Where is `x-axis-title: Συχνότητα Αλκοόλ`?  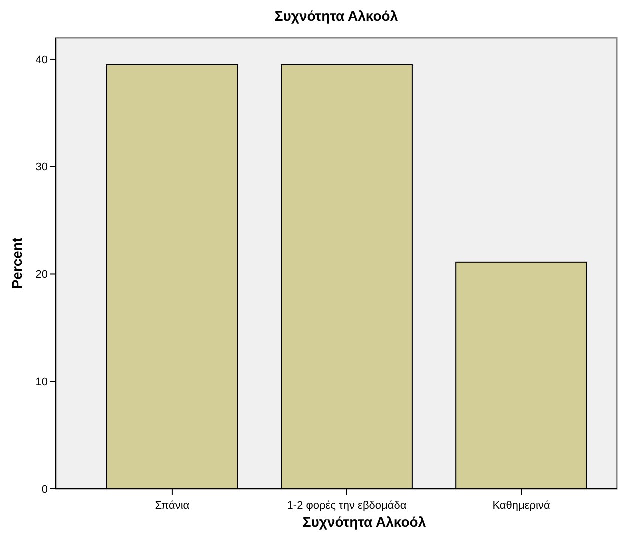 x-axis-title: Συχνότητα Αλκοόλ is located at coordinates (364, 522).